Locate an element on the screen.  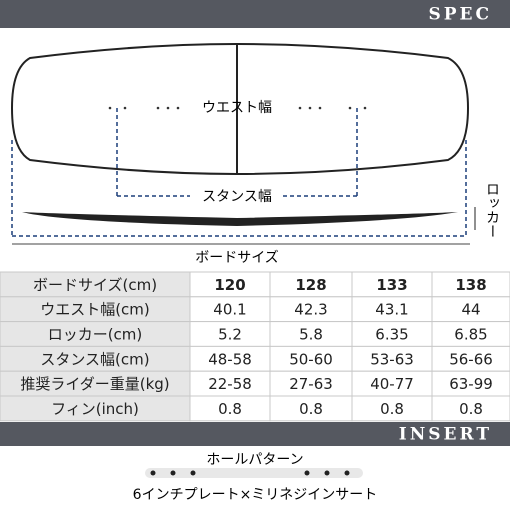
cell-value: 40-77 is located at coordinates (392, 384).